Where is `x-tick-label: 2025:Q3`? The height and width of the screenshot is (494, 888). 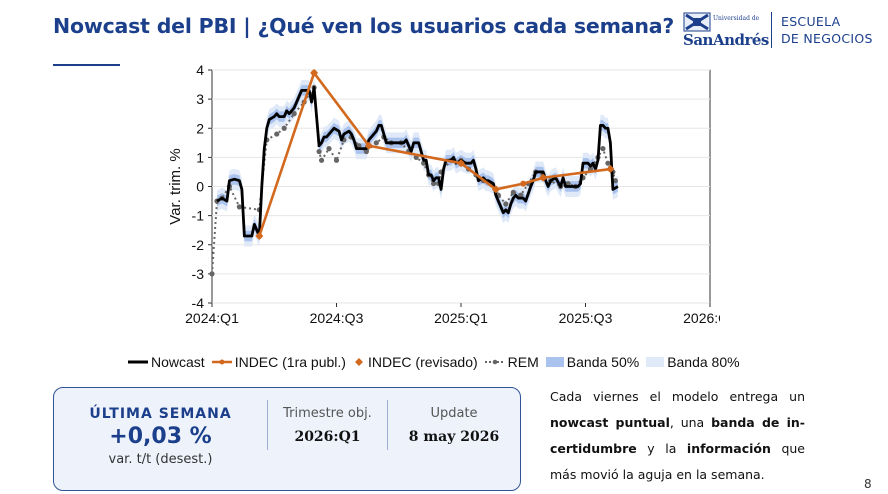
x-tick-label: 2025:Q3 is located at coordinates (586, 318).